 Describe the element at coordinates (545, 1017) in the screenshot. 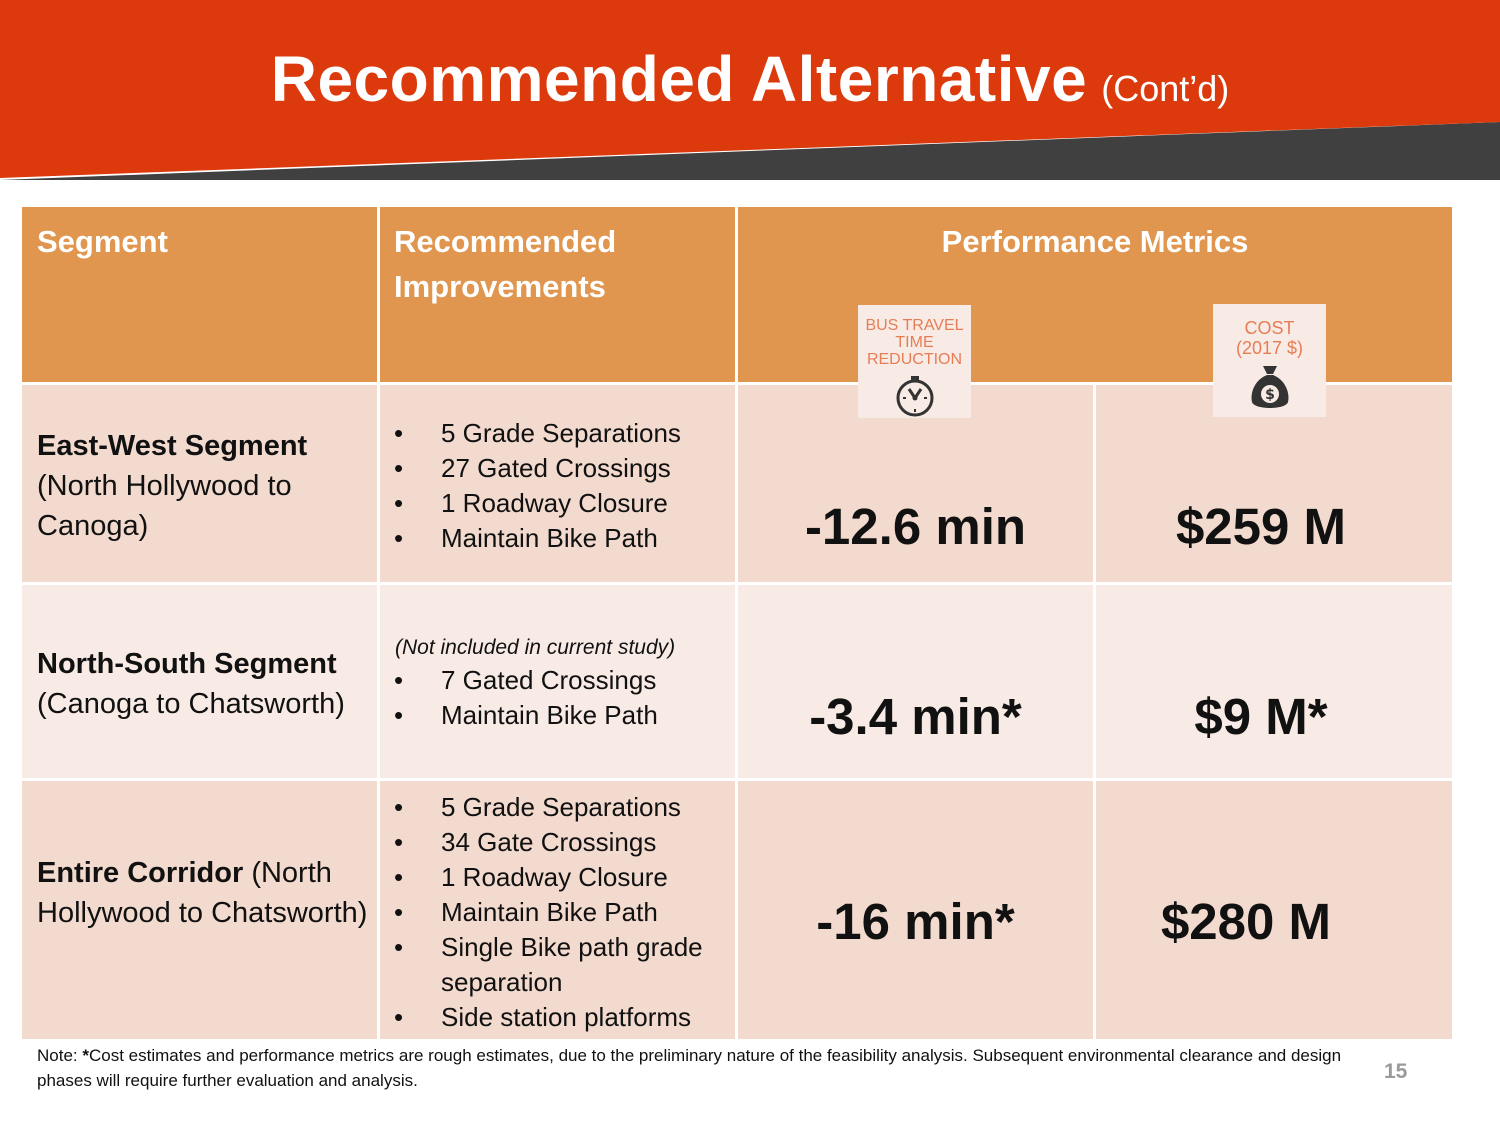

I see `list-item: Side station platforms` at that location.